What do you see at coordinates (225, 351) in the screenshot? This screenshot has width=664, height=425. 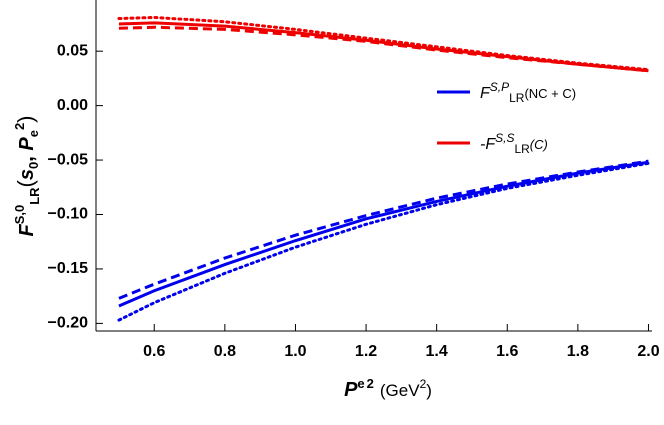 I see `x-tick-label: 0.8` at bounding box center [225, 351].